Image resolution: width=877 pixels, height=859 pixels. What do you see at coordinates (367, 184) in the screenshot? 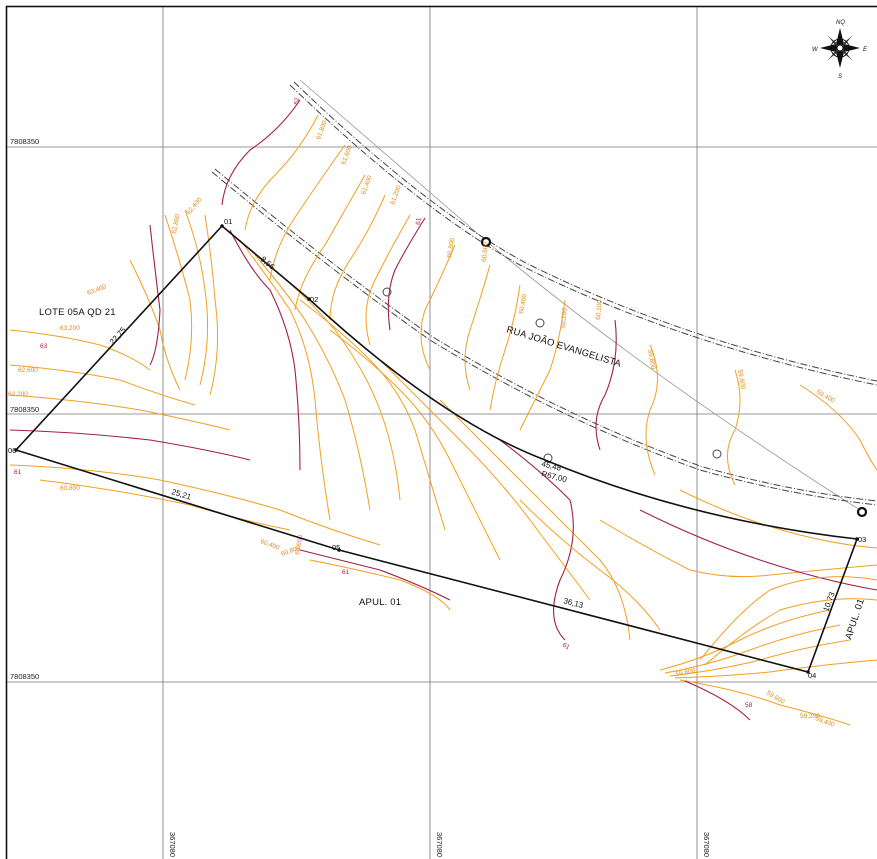
I see `contour-label: 61,400` at bounding box center [367, 184].